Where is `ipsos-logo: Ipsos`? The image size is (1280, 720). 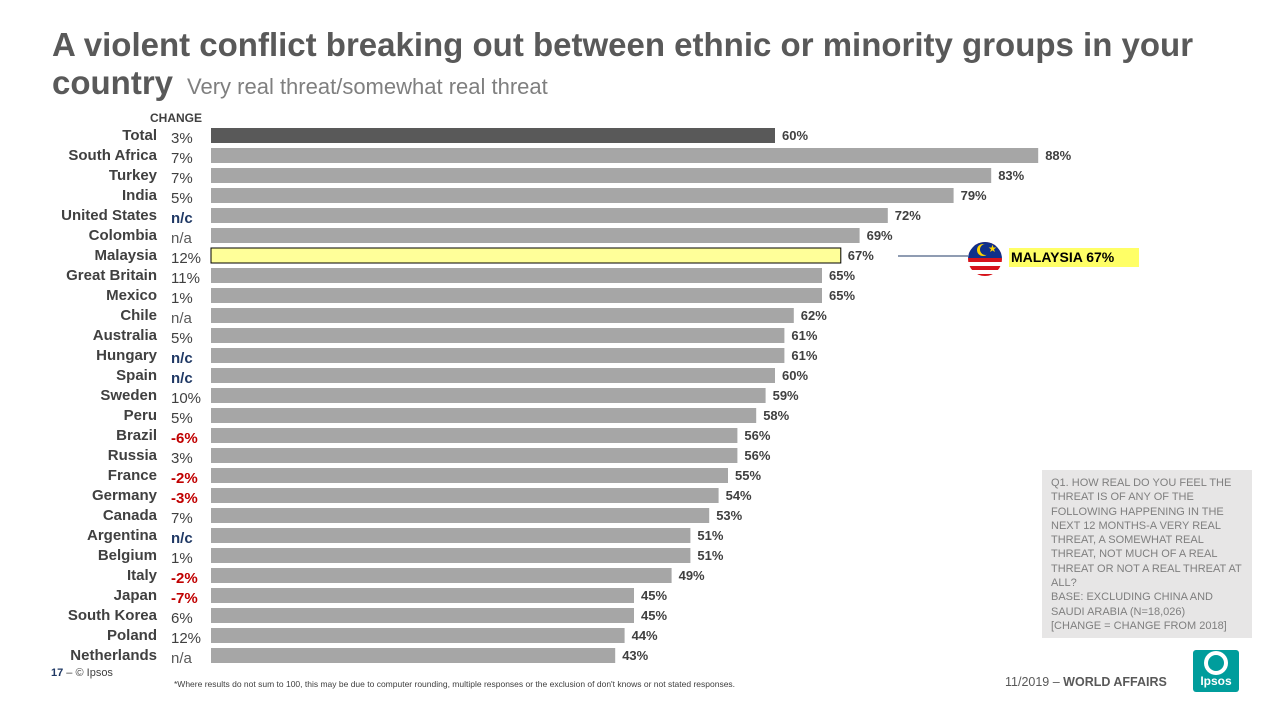
ipsos-logo: Ipsos is located at coordinates (1216, 671).